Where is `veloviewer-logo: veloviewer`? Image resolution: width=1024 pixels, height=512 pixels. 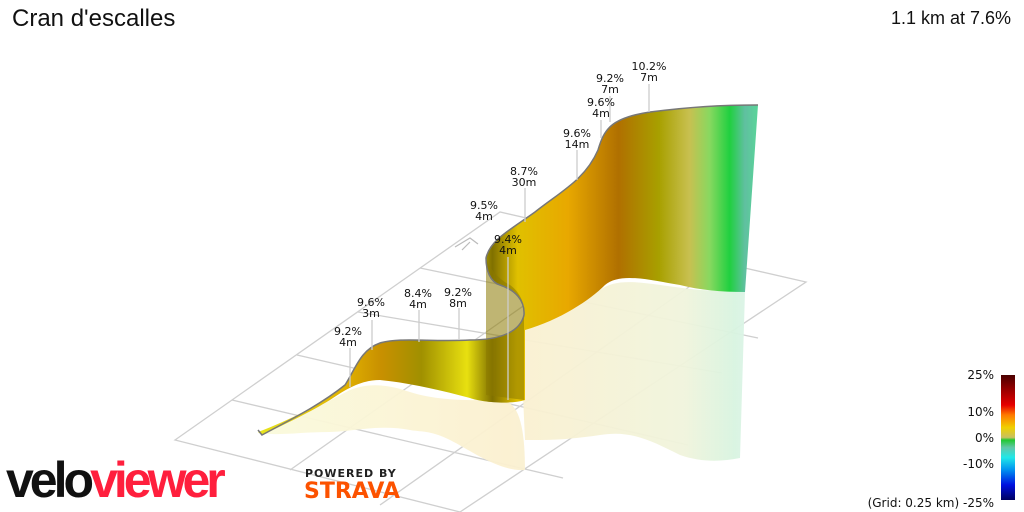
veloviewer-logo: veloviewer is located at coordinates (116, 480).